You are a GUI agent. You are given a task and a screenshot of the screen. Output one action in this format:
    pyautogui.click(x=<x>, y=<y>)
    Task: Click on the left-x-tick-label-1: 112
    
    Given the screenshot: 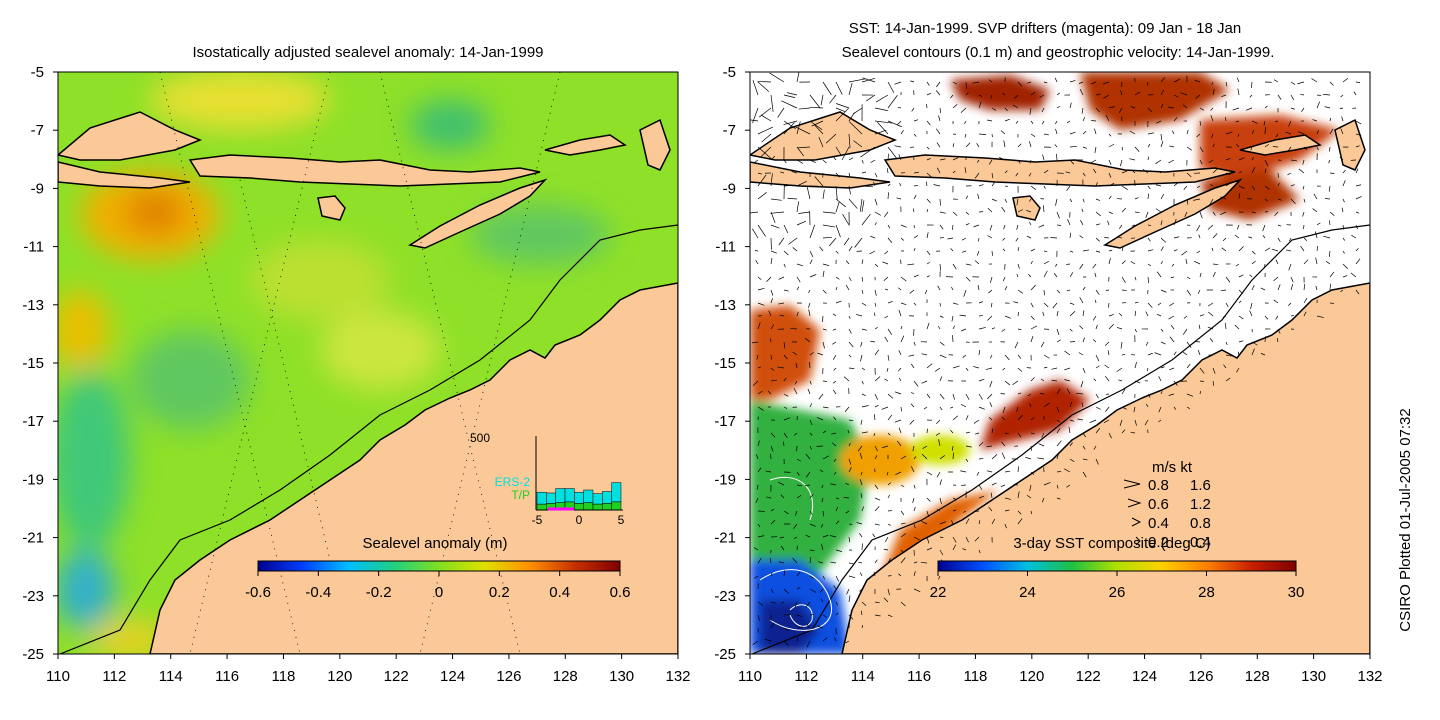 What is the action you would take?
    pyautogui.click(x=114, y=676)
    